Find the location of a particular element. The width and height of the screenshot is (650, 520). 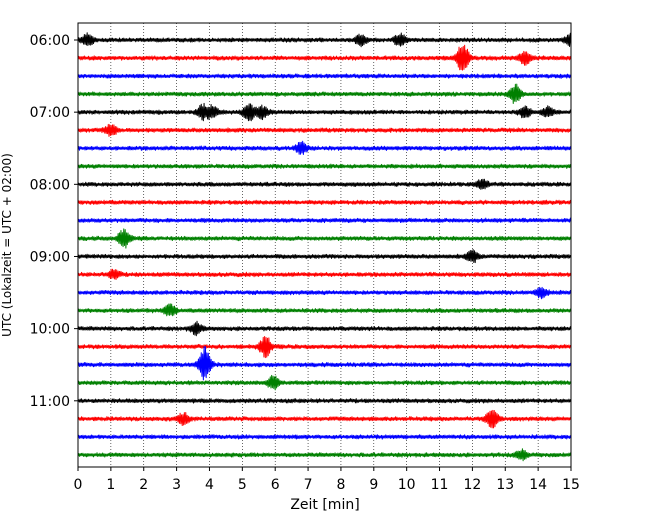

x-tick-label: 11 is located at coordinates (440, 485).